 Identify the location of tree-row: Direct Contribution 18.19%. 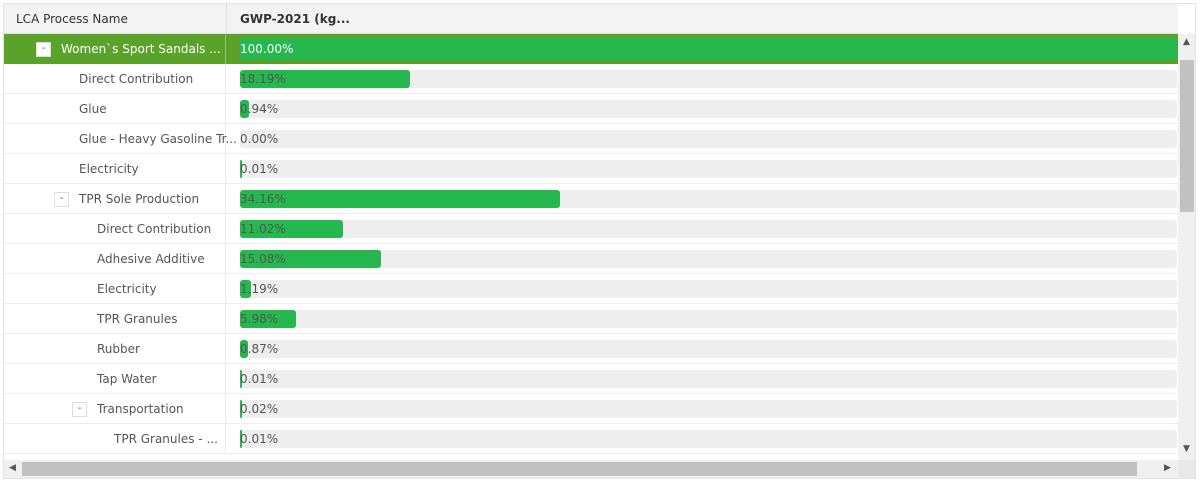
(591, 79).